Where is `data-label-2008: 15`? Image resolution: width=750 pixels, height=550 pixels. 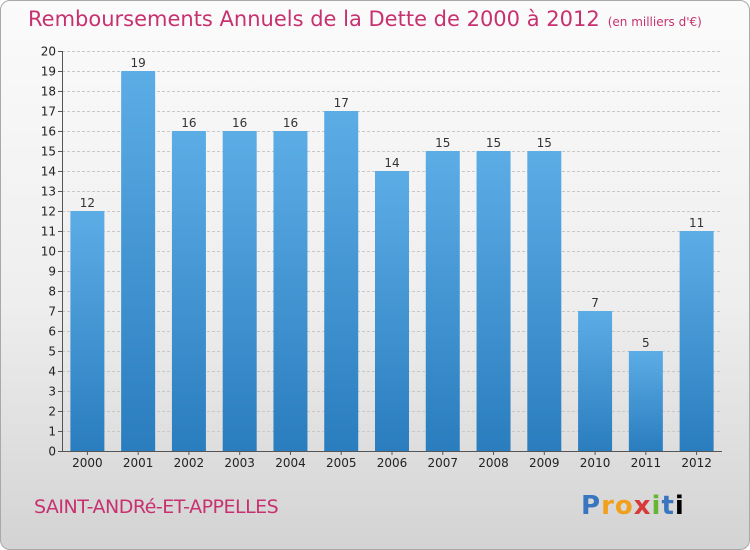 data-label-2008: 15 is located at coordinates (493, 143).